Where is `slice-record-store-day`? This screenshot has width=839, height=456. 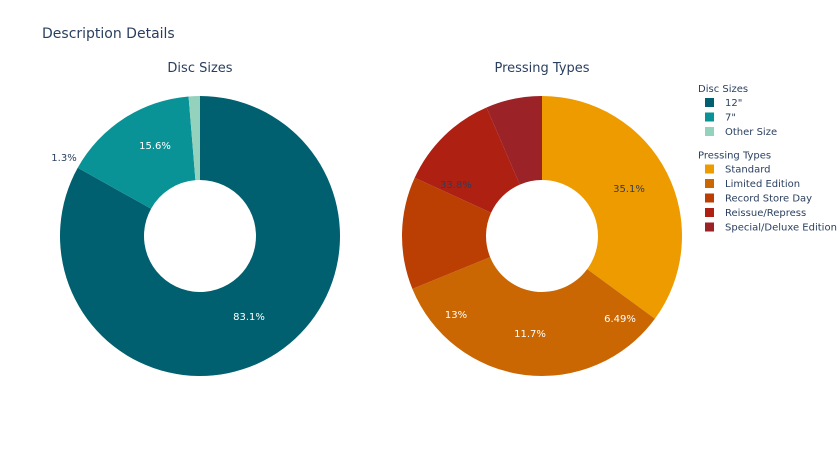 slice-record-store-day is located at coordinates (447, 233).